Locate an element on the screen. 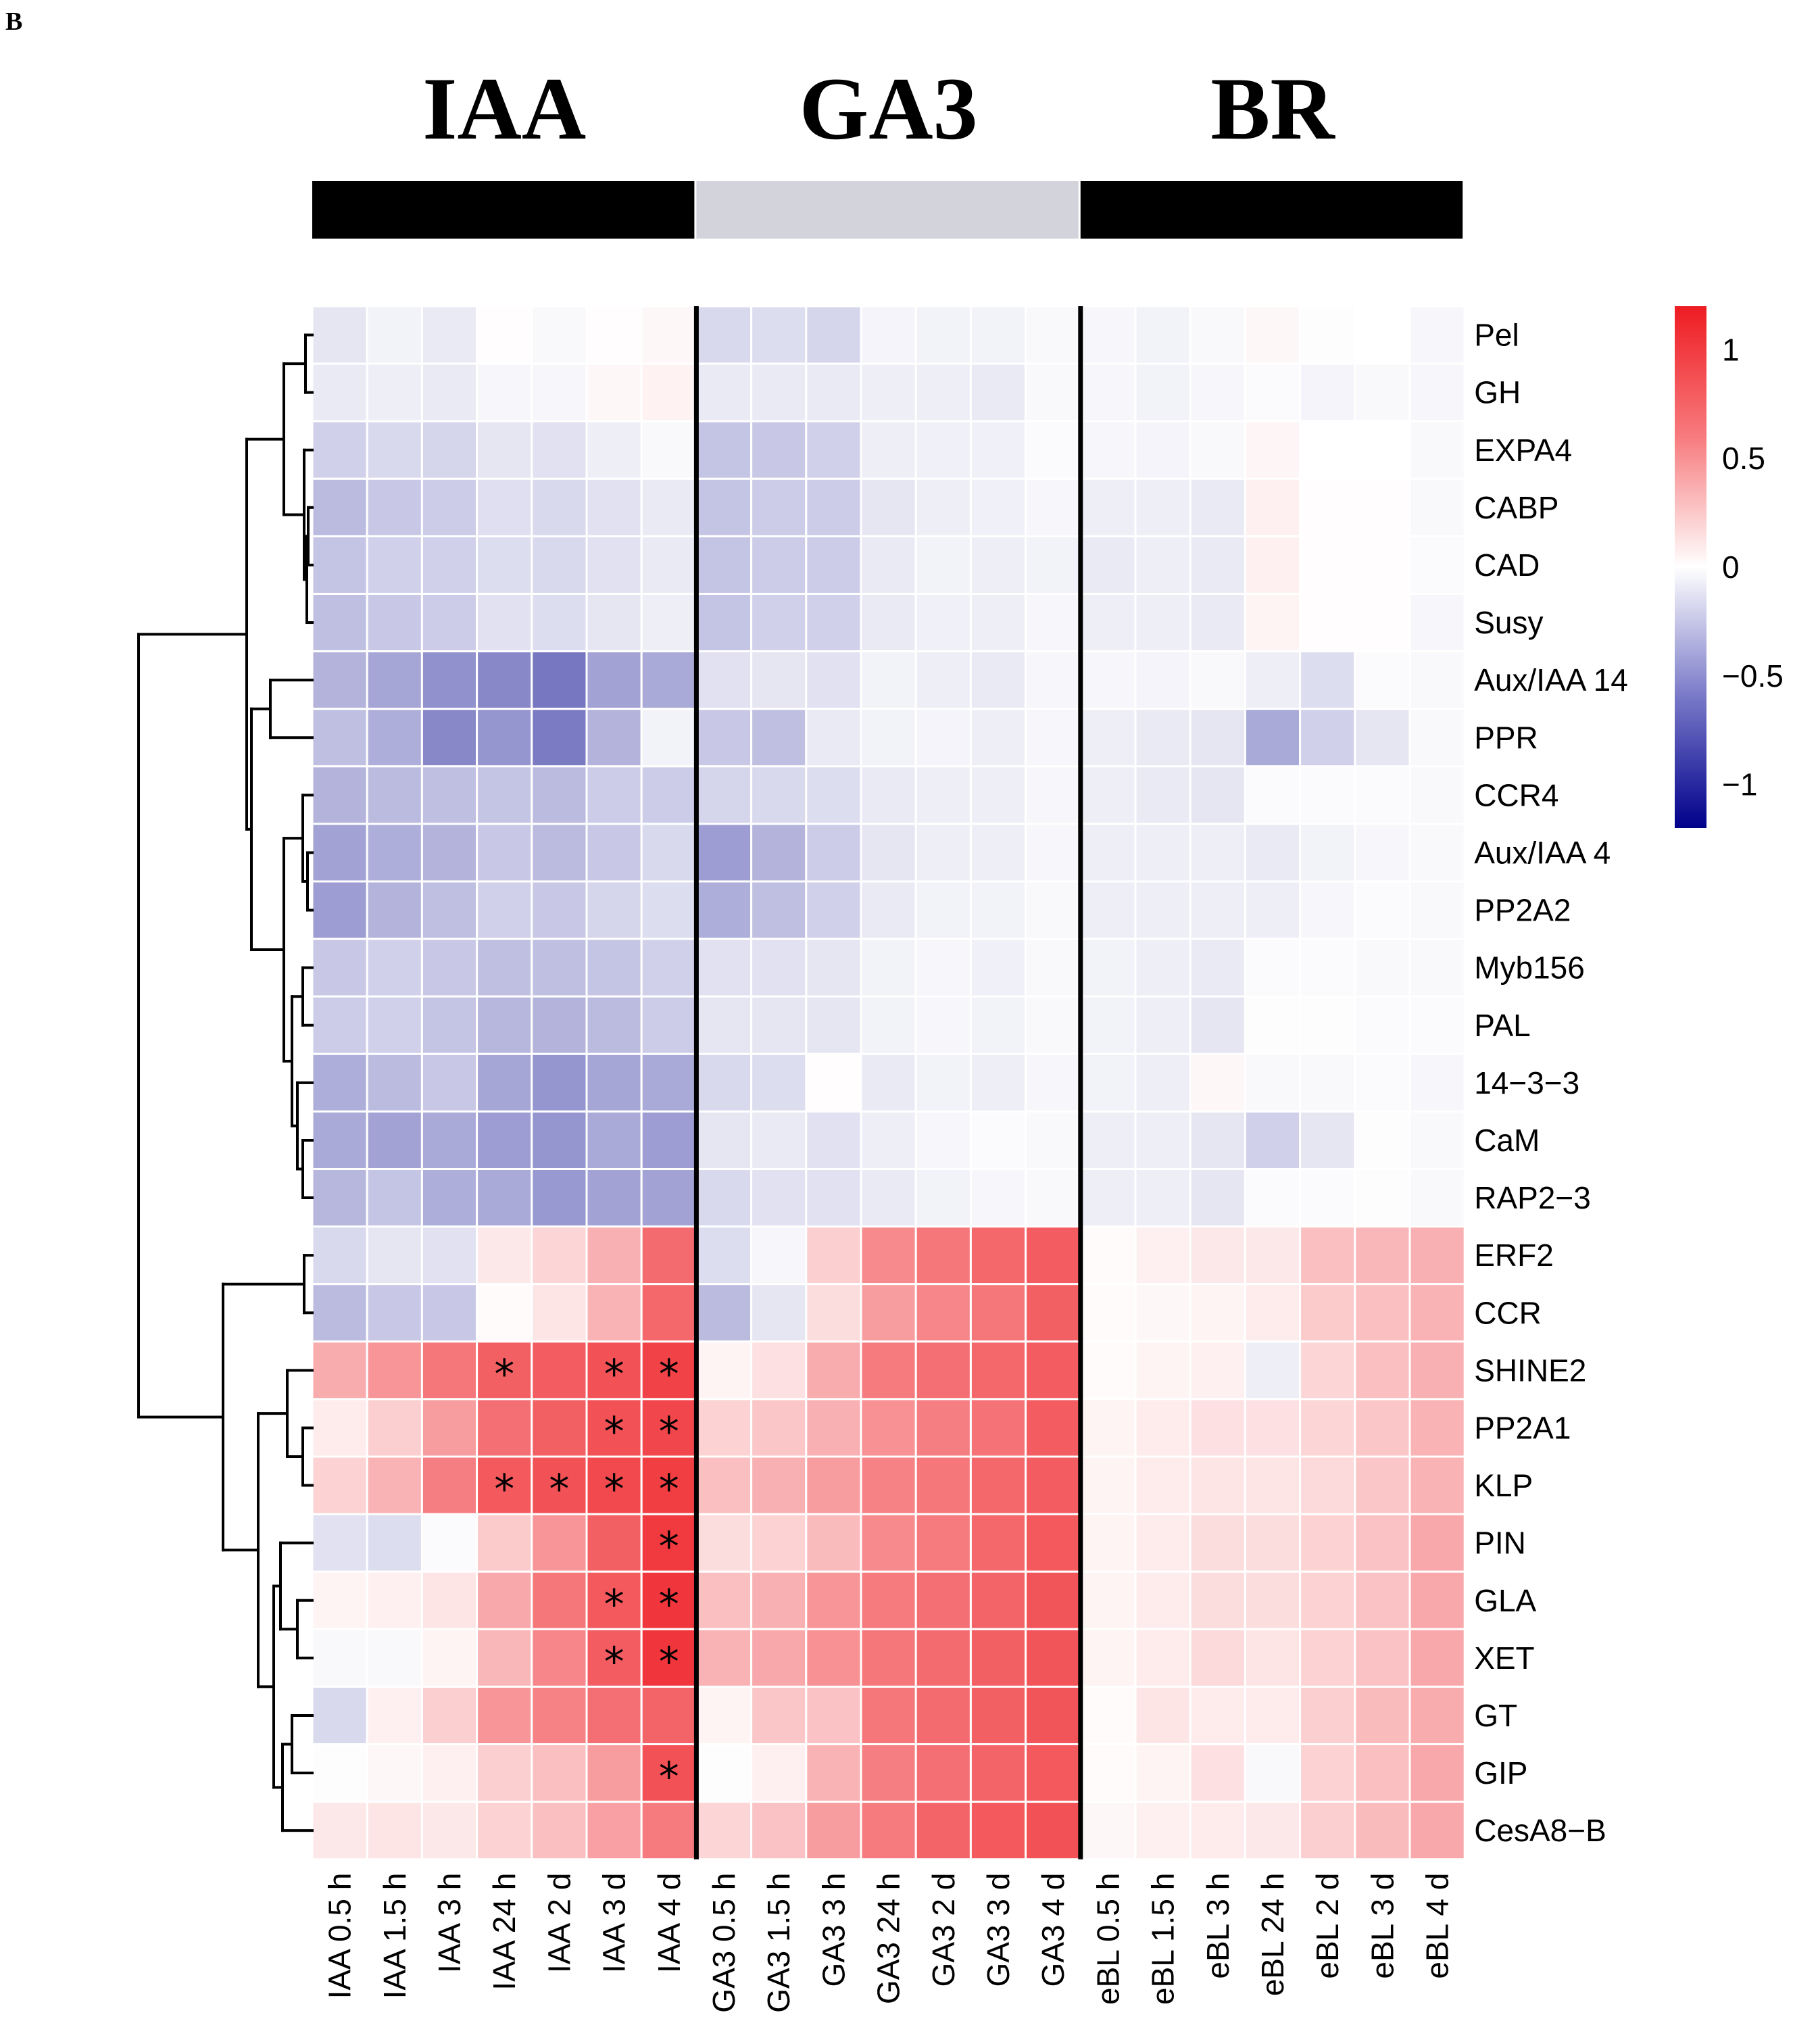  row-label: CABP is located at coordinates (1516, 507).